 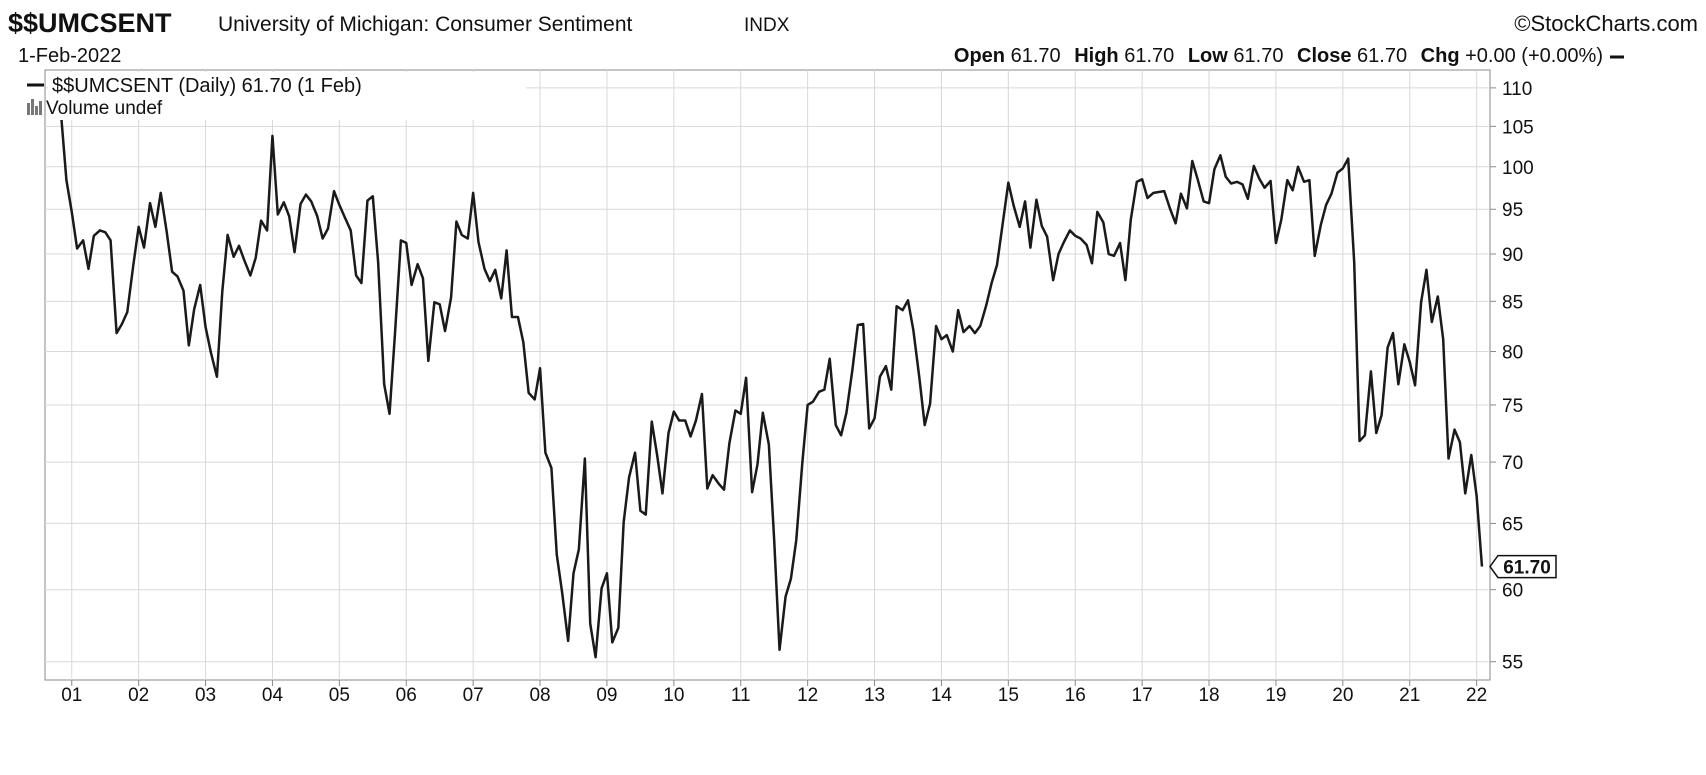 I want to click on chart-title: $$UMCSENT, so click(x=90, y=23).